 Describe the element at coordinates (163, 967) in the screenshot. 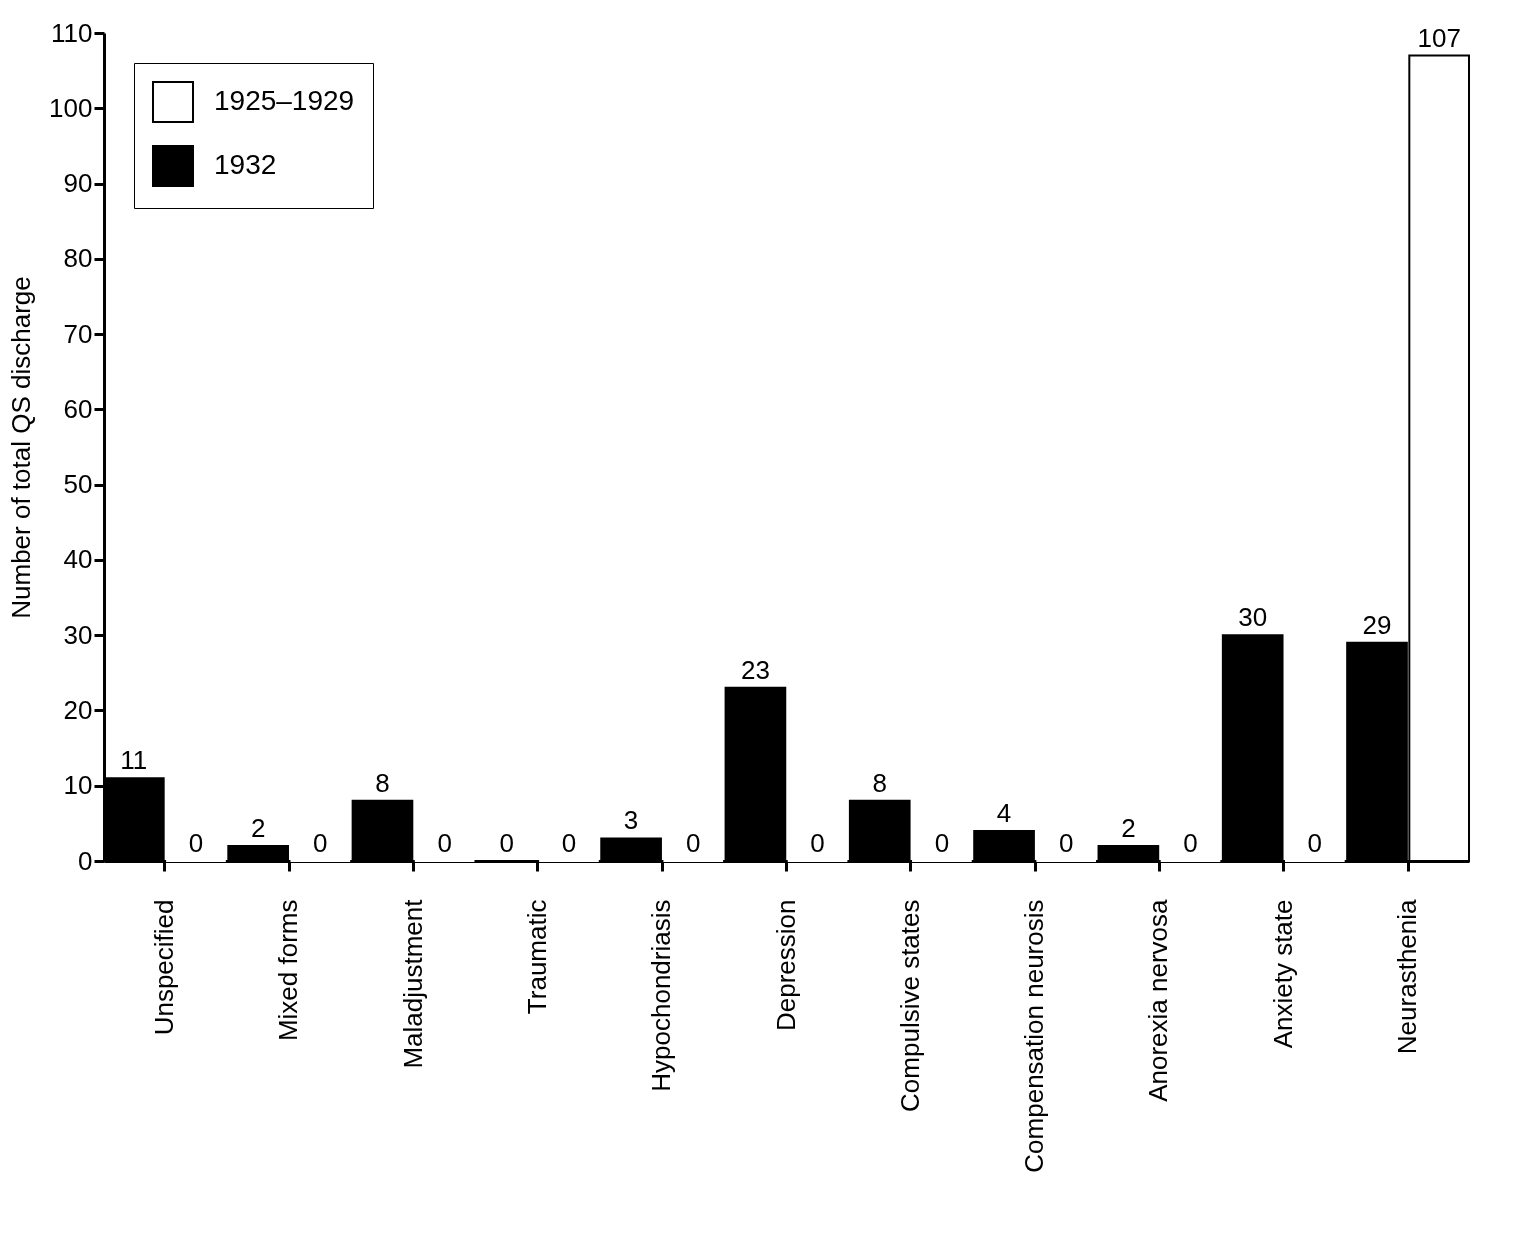

I see `x-tick-label: Unspecified` at that location.